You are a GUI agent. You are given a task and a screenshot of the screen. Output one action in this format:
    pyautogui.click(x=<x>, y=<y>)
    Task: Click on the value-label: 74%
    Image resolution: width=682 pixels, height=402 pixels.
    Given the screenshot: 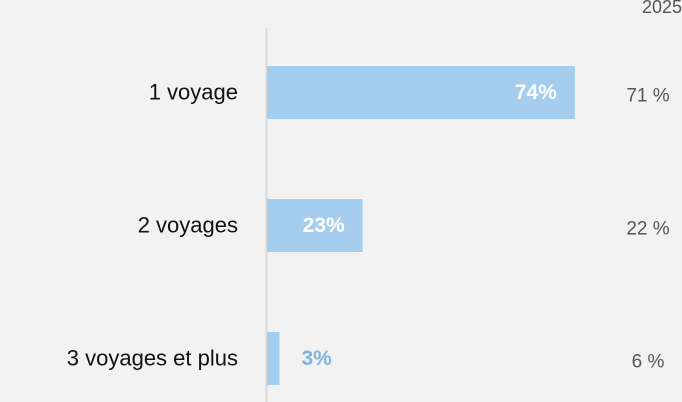 What is the action you would take?
    pyautogui.click(x=536, y=92)
    